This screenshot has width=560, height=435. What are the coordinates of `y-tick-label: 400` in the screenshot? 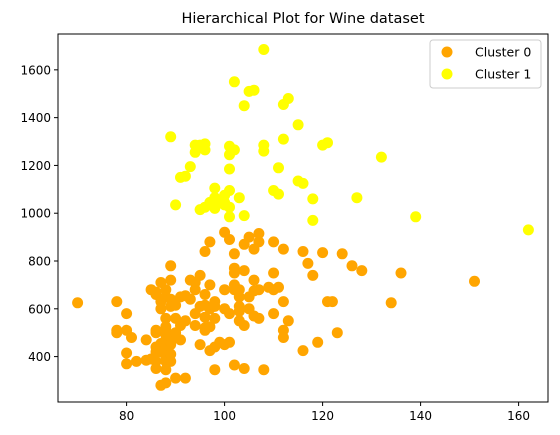 It's located at (39, 357).